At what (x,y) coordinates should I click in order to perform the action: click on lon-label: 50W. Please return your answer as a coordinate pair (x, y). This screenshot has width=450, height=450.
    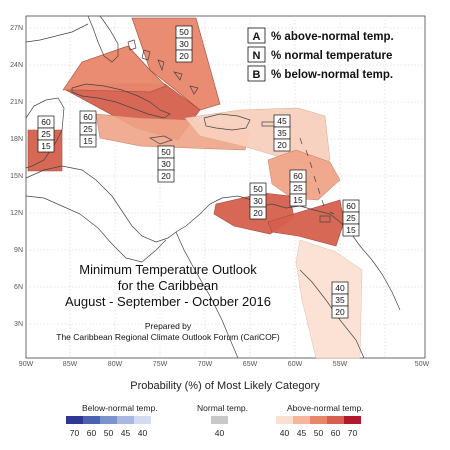
    Looking at the image, I should click on (422, 364).